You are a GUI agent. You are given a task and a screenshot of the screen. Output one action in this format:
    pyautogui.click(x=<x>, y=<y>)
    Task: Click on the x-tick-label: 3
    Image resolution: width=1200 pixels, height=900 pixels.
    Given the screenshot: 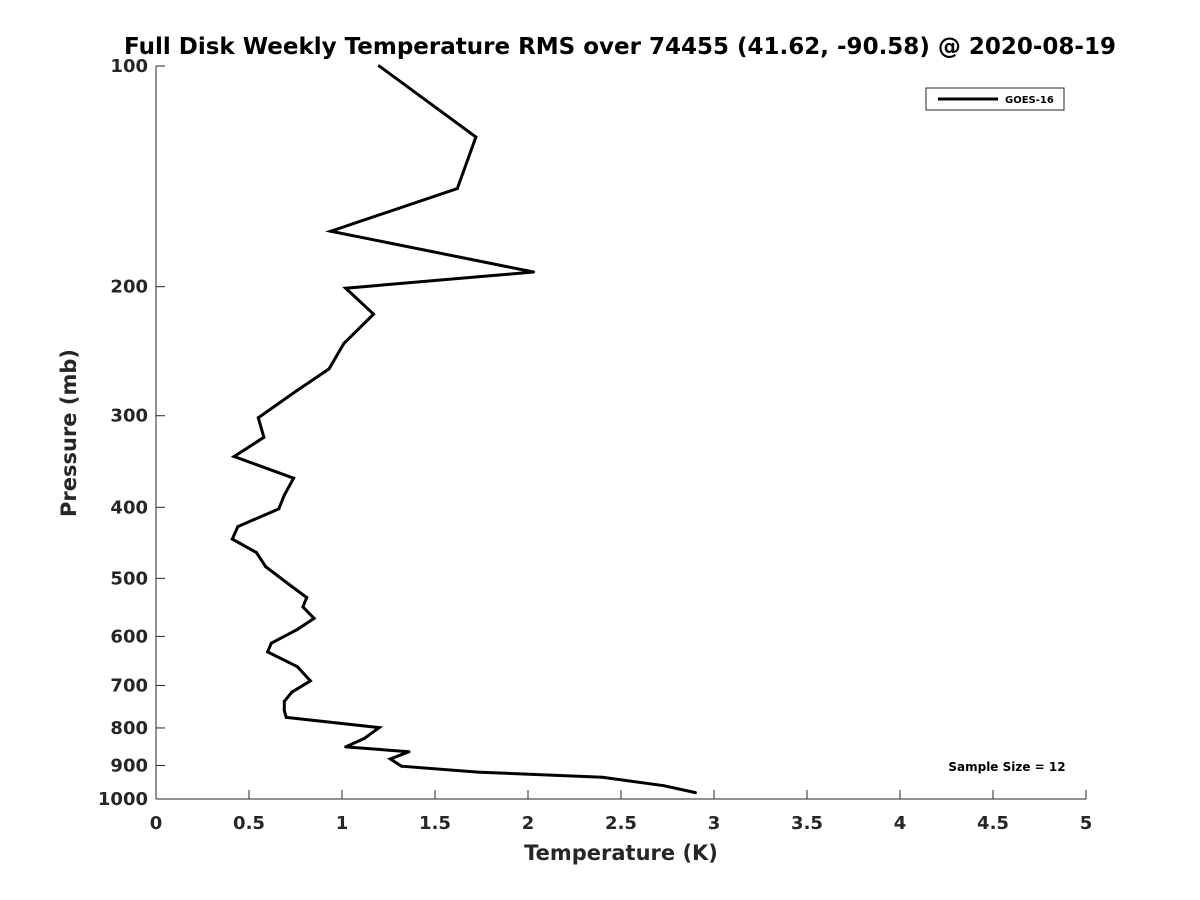 What is the action you would take?
    pyautogui.click(x=714, y=823)
    